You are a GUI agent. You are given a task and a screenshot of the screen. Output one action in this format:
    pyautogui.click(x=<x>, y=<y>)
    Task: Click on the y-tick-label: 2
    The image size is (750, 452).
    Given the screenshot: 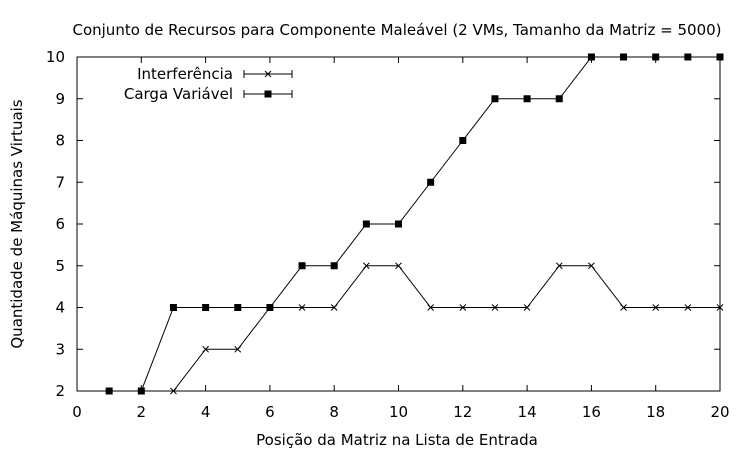 What is the action you would take?
    pyautogui.click(x=60, y=391)
    